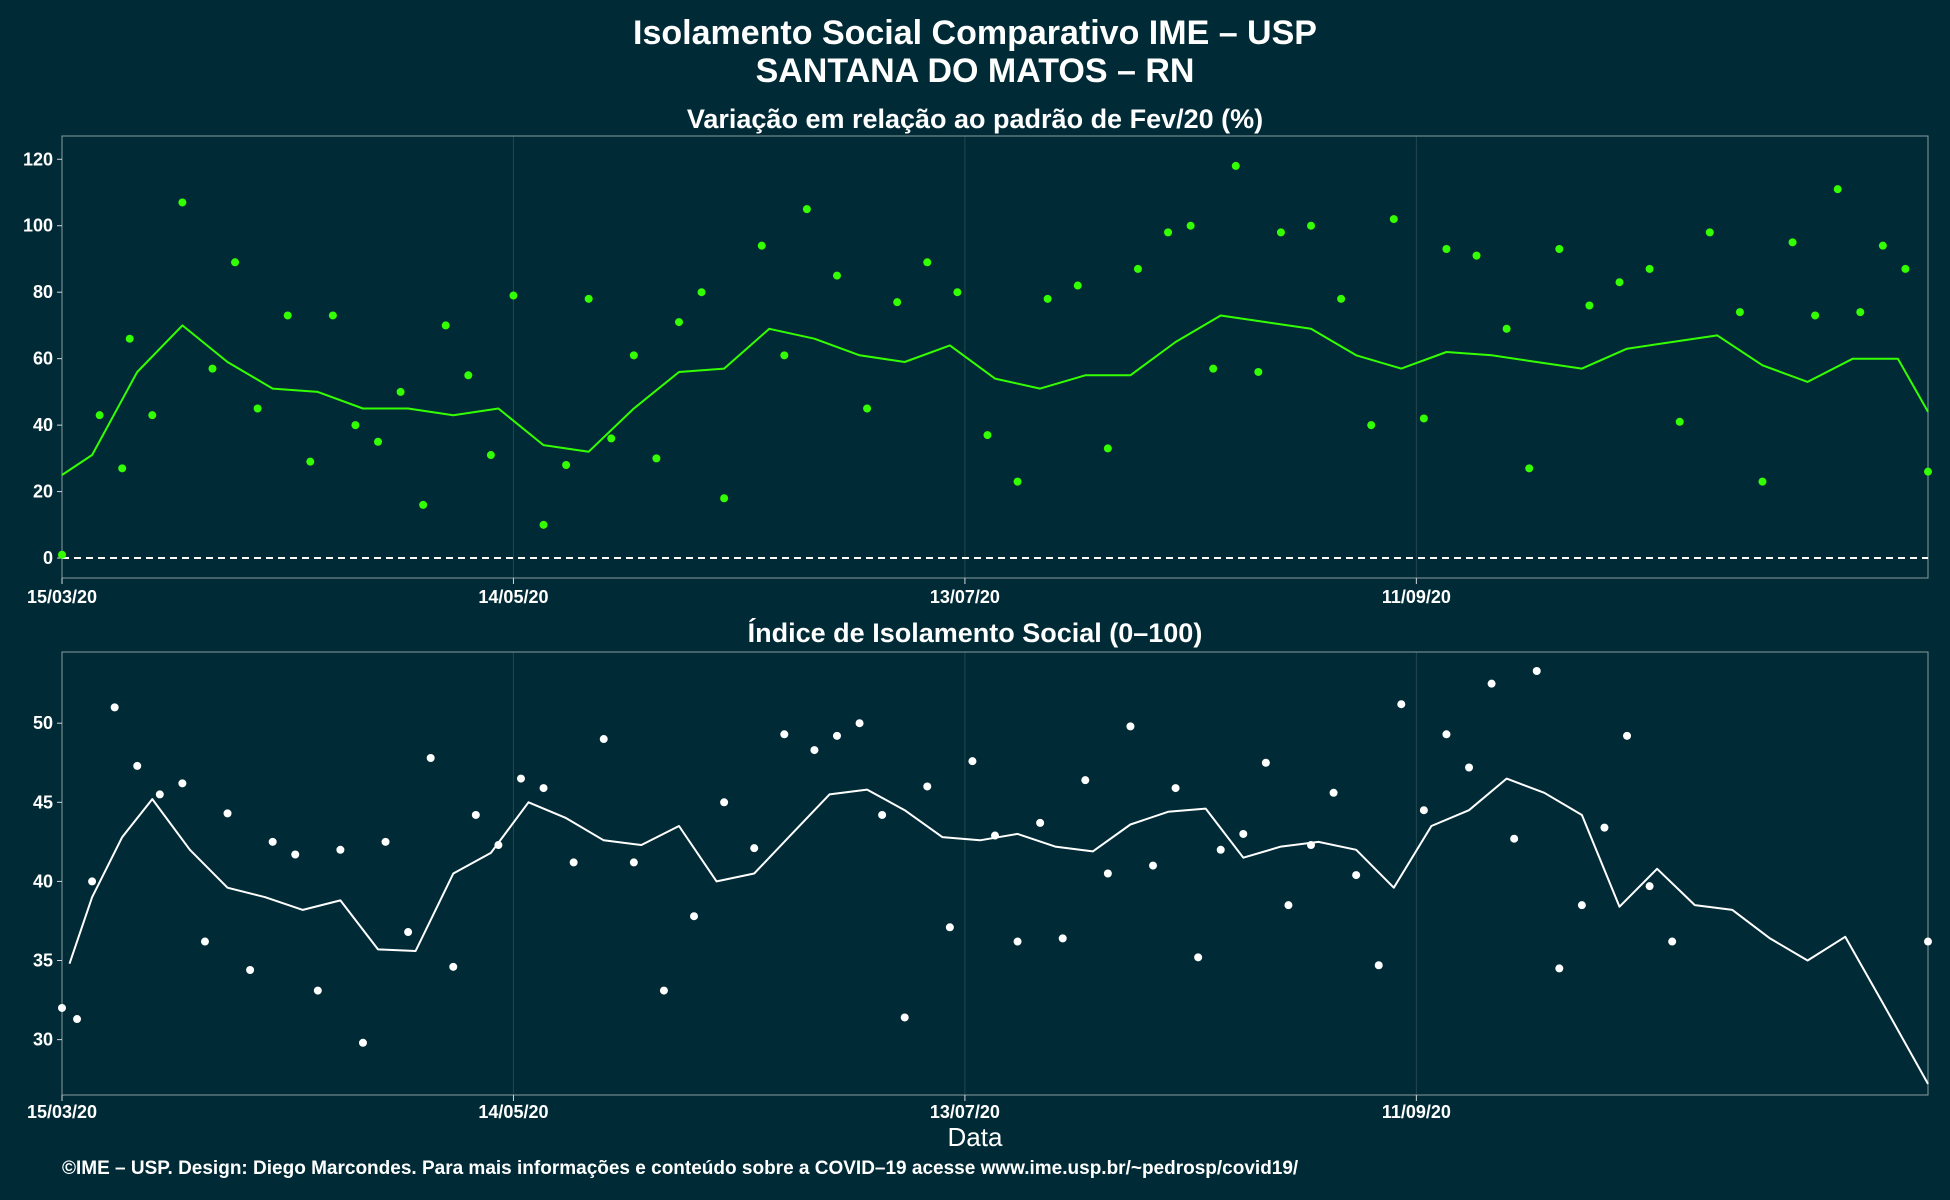 This screenshot has width=1950, height=1200. I want to click on y-tick-label: 40, so click(43, 881).